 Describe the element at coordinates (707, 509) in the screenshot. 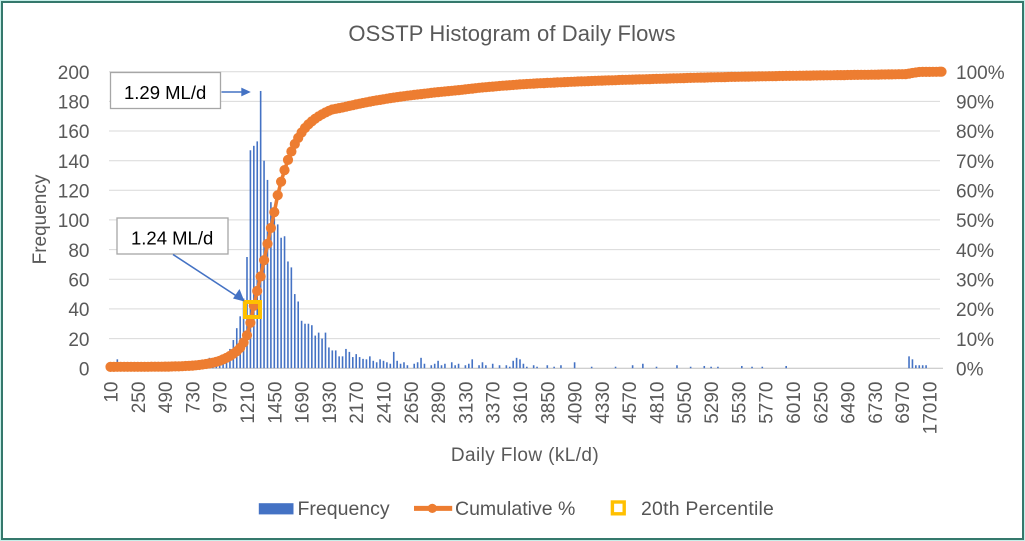

I see `svg-text: 20th Percentile` at that location.